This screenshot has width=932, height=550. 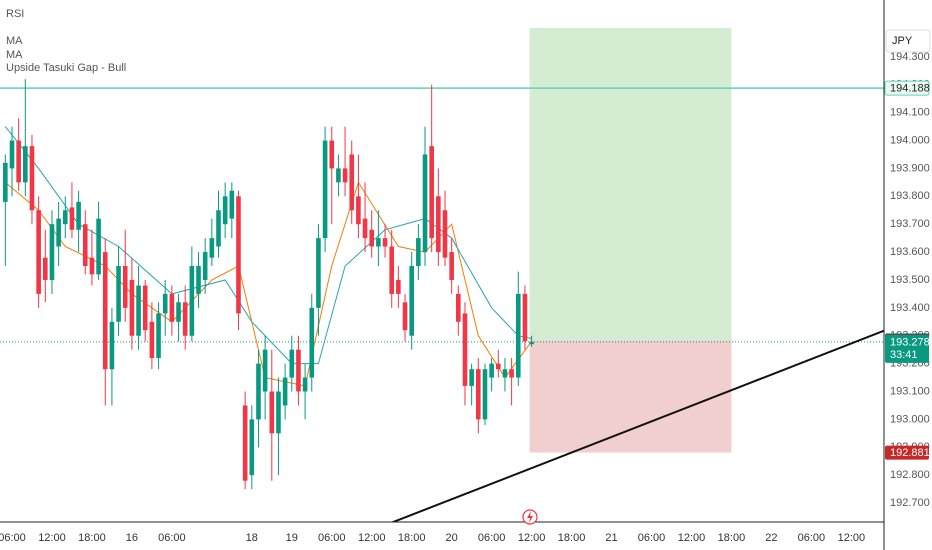 What do you see at coordinates (252, 538) in the screenshot?
I see `x-tick-label: 18` at bounding box center [252, 538].